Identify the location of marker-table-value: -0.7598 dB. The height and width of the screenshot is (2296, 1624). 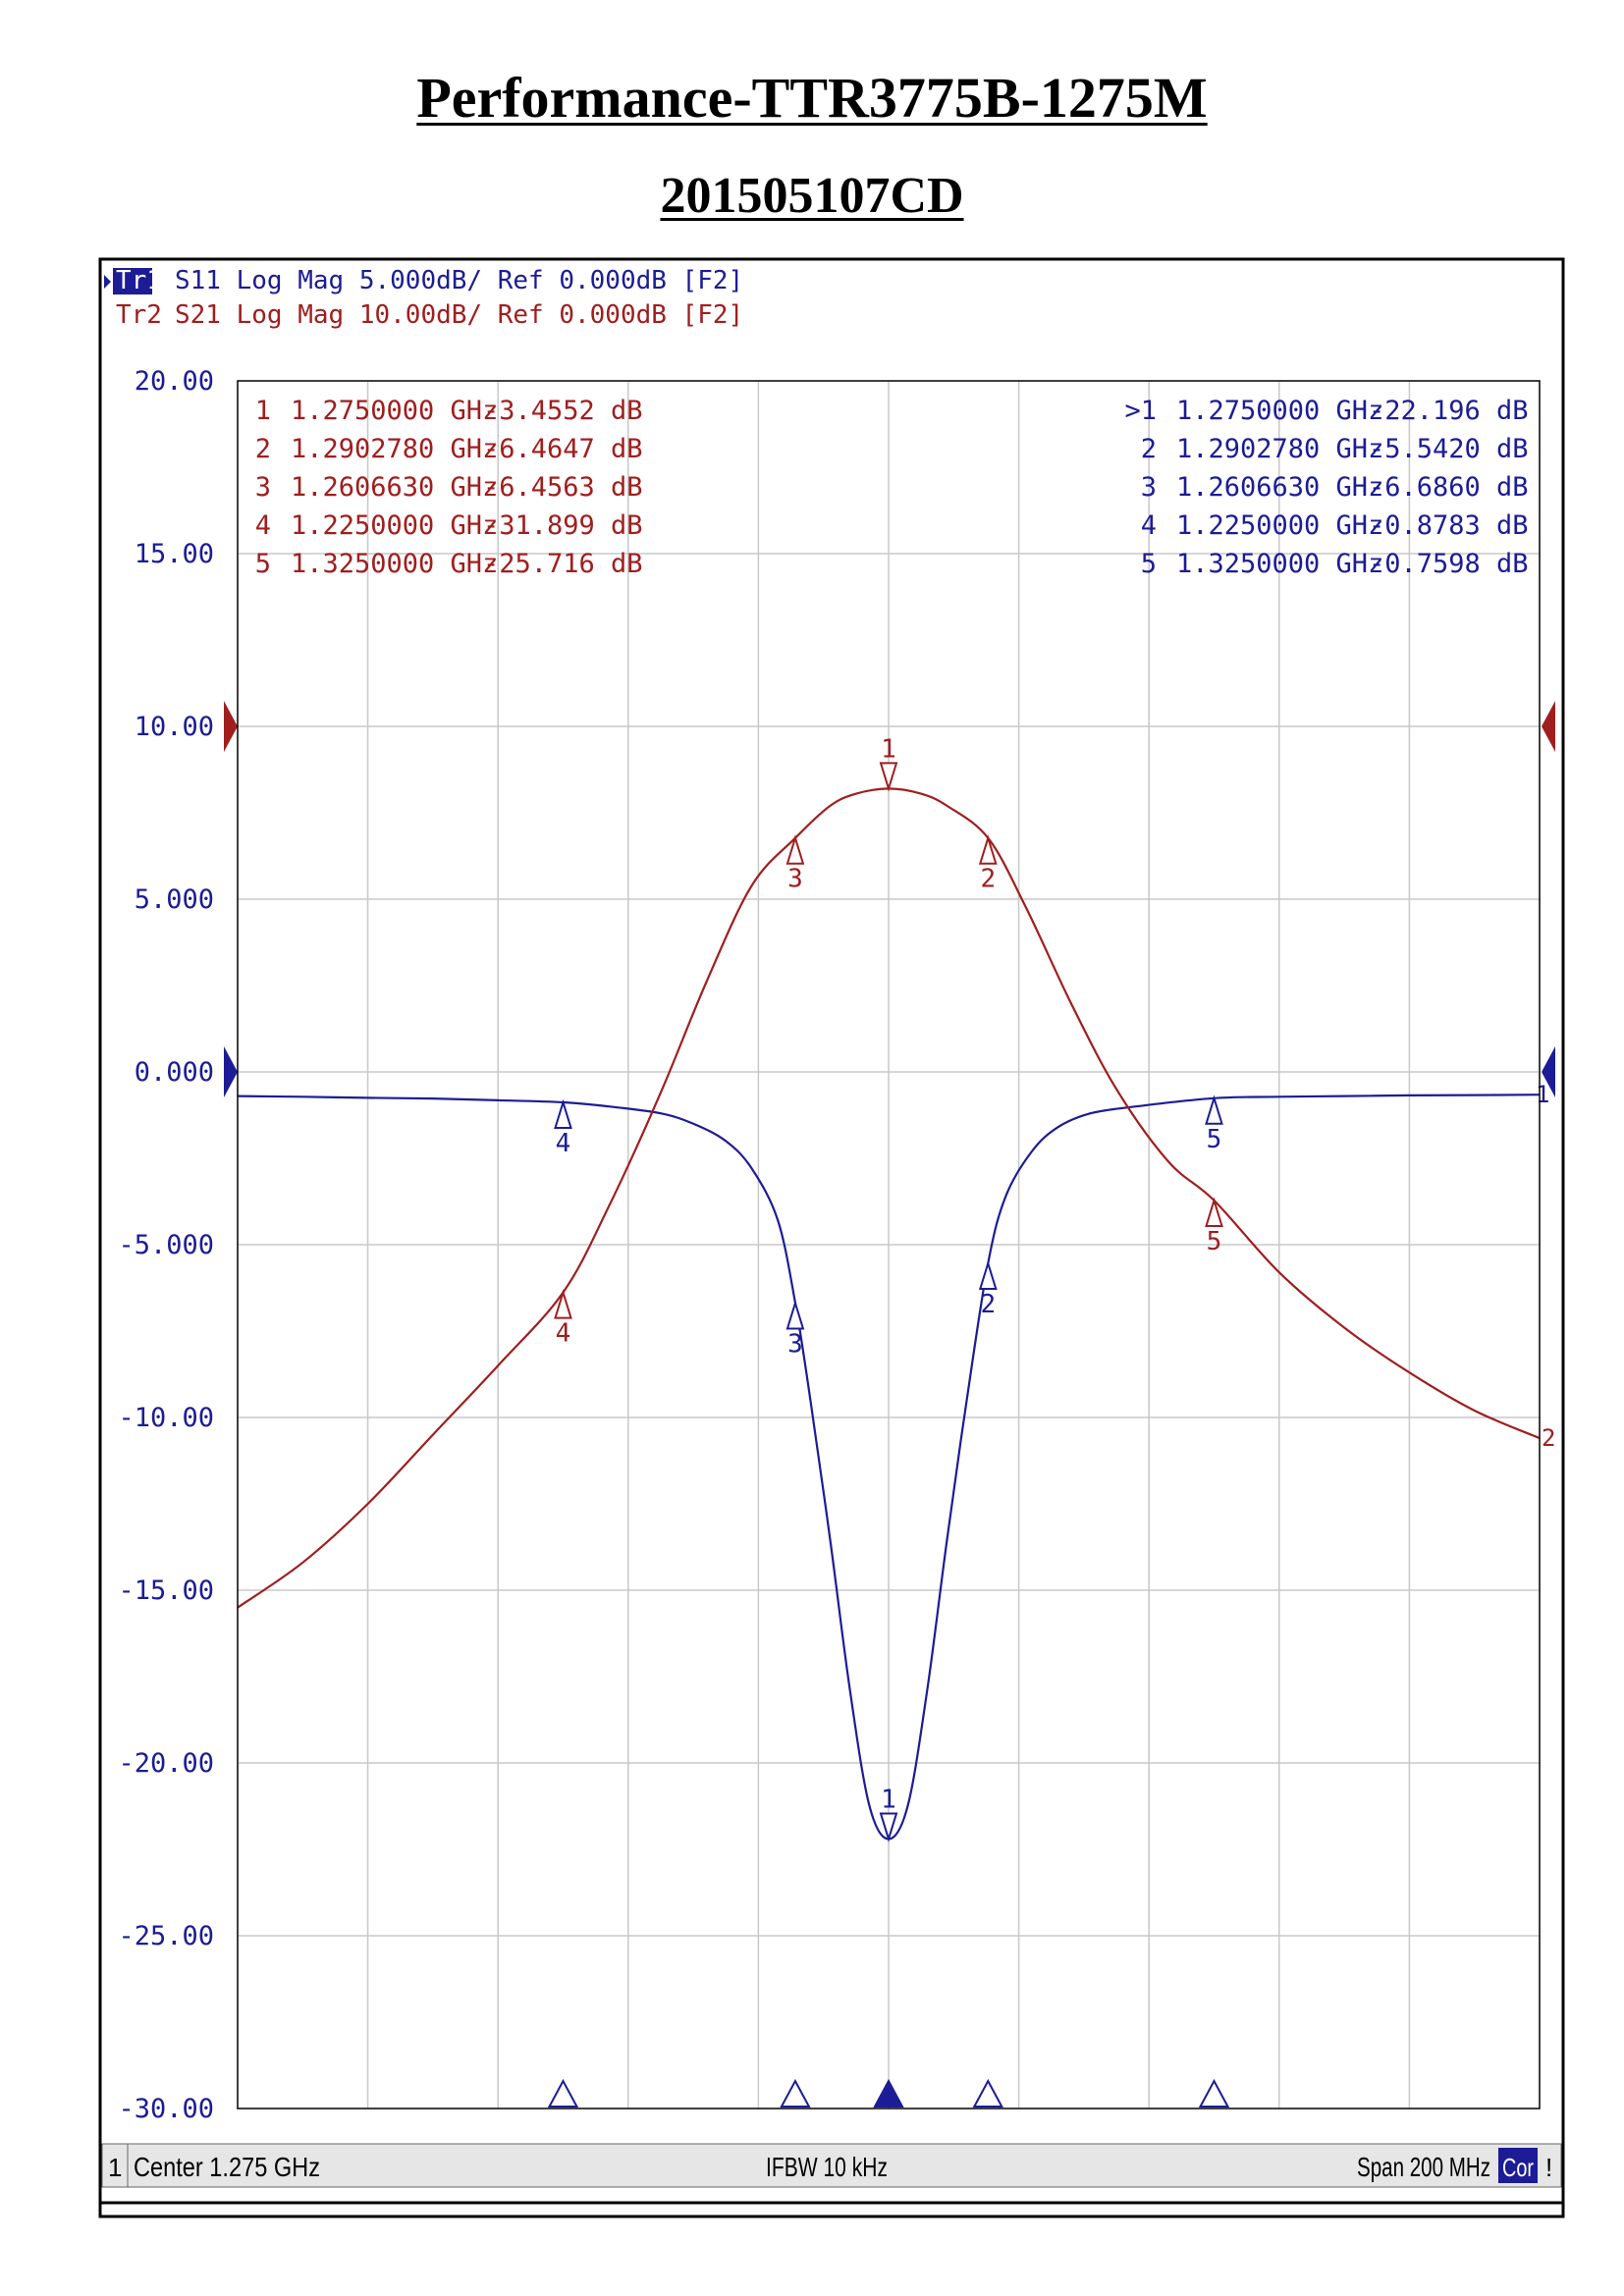
(1449, 564).